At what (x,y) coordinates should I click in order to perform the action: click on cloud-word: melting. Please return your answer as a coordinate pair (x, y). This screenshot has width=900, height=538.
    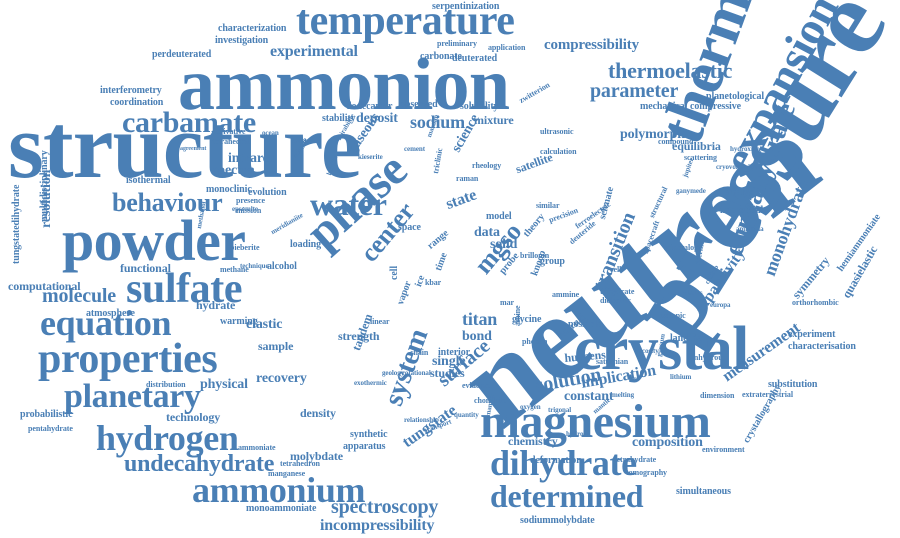
    Looking at the image, I should click on (623, 395).